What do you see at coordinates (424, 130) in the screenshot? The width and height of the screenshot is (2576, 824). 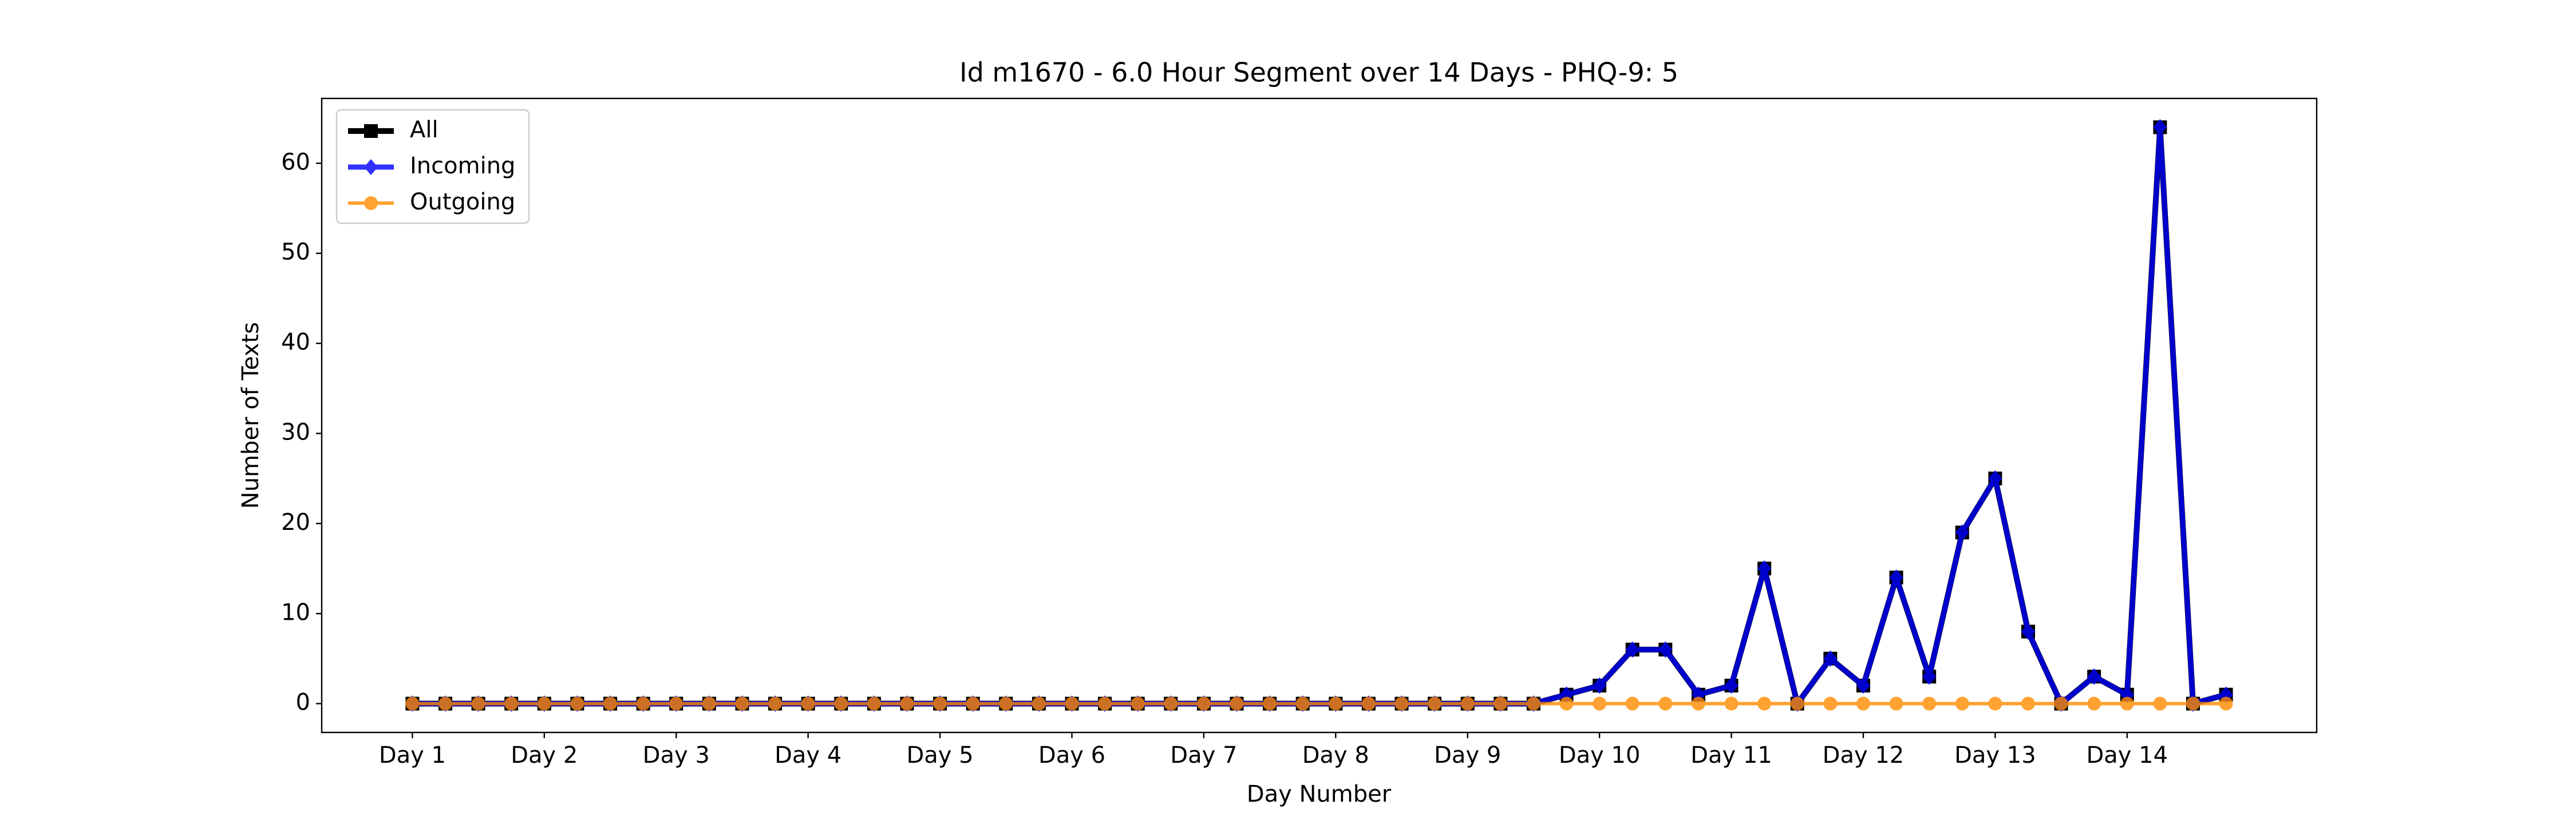 I see `legend-label: All` at bounding box center [424, 130].